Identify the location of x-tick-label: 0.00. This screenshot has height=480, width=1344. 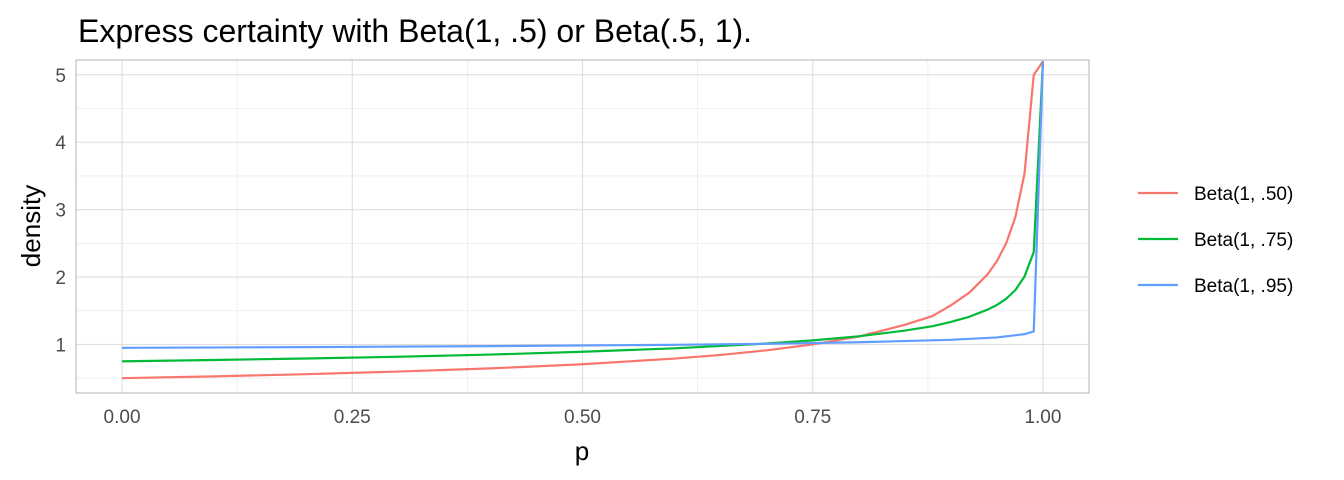
(122, 417).